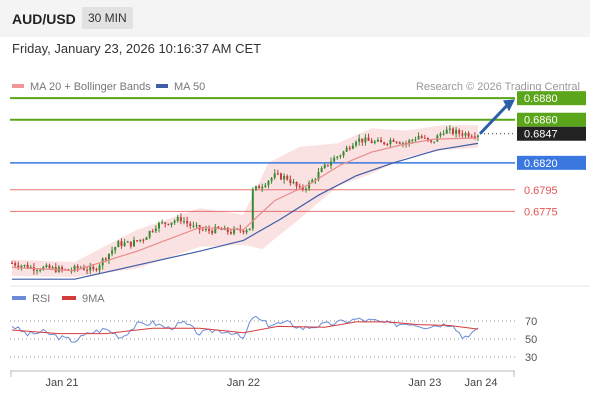 This screenshot has width=590, height=400. I want to click on rsi-tick-label: 70, so click(531, 322).